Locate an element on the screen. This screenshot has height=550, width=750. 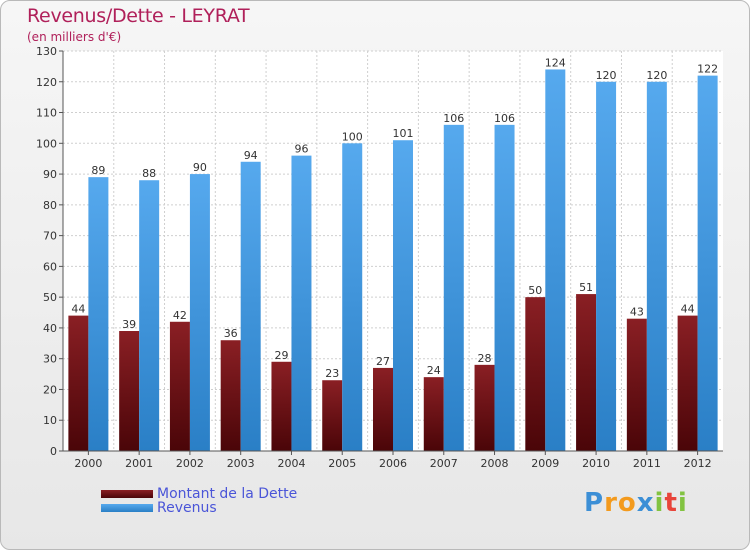
data-label-debt: 39 is located at coordinates (129, 324).